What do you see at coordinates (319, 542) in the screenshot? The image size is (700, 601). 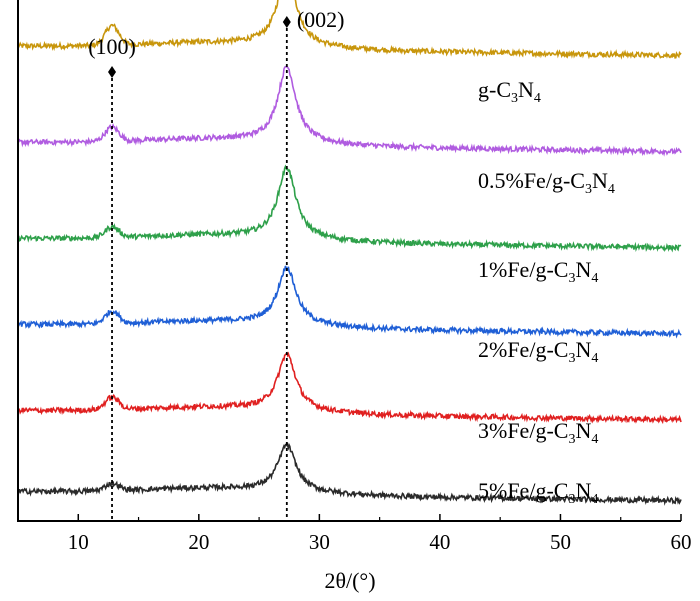 I see `x-tick-label-2: 30` at bounding box center [319, 542].